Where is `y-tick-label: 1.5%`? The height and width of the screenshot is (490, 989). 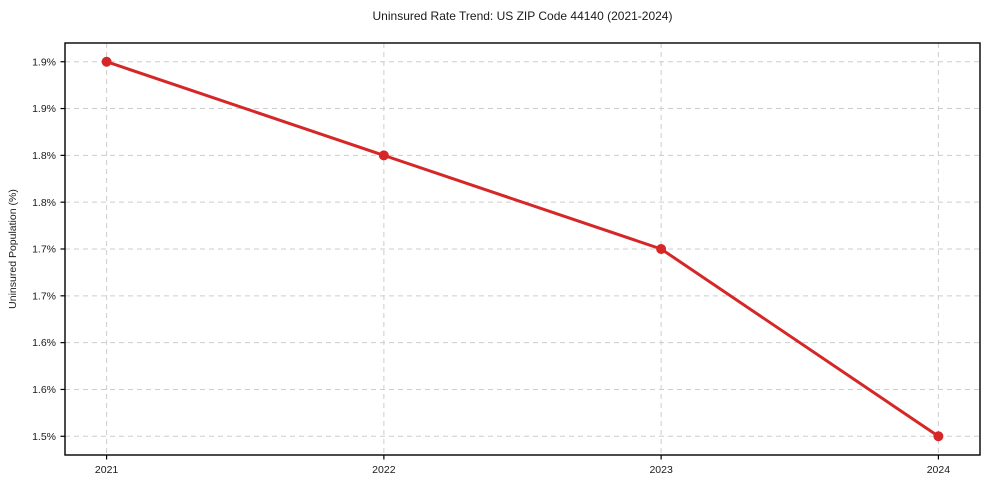 y-tick-label: 1.5% is located at coordinates (44, 437).